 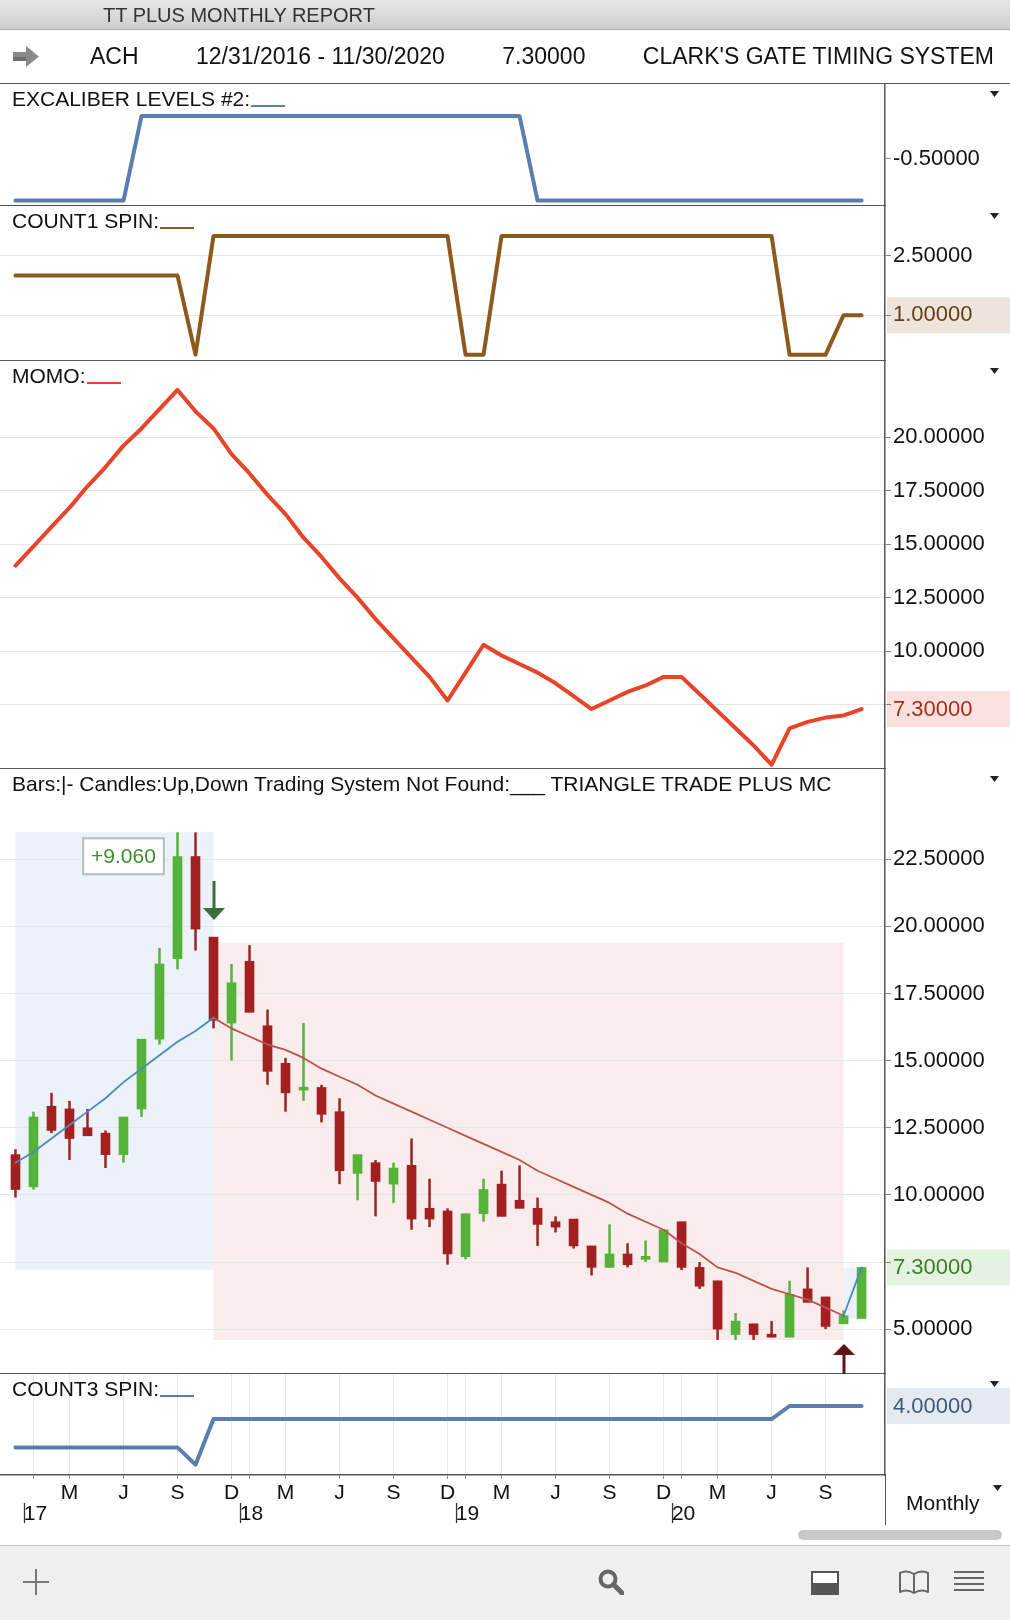 I want to click on text: ACH, so click(x=114, y=56).